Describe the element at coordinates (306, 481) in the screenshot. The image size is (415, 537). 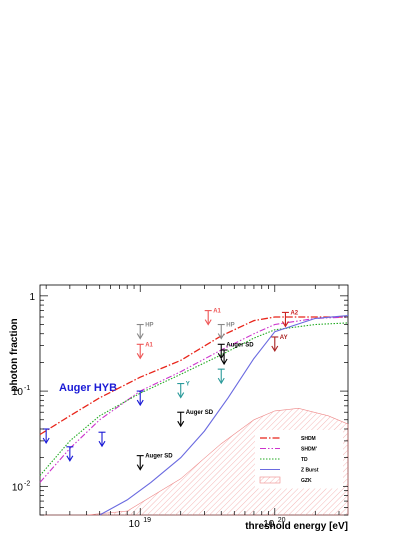
I see `legend-label: GZK` at that location.